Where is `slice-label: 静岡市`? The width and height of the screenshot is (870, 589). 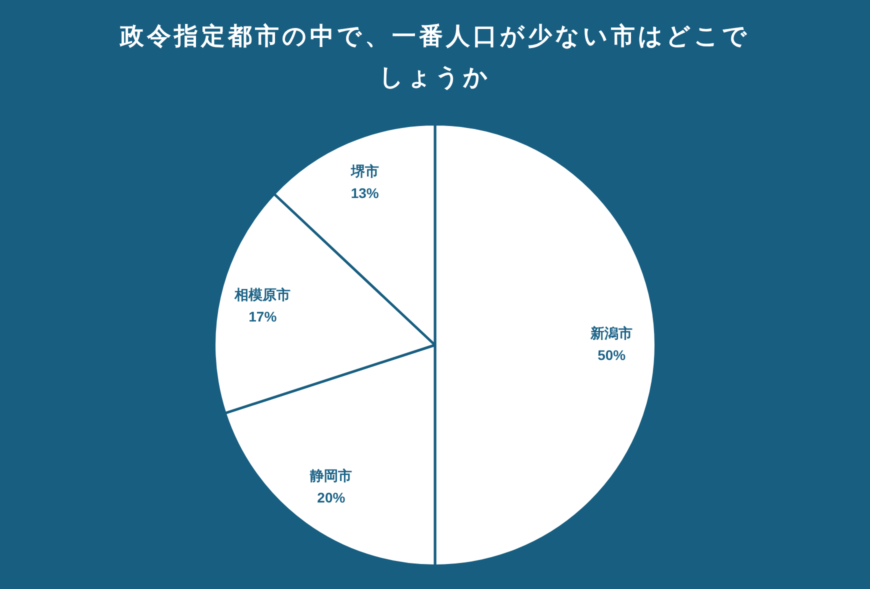
slice-label: 静岡市 is located at coordinates (330, 476).